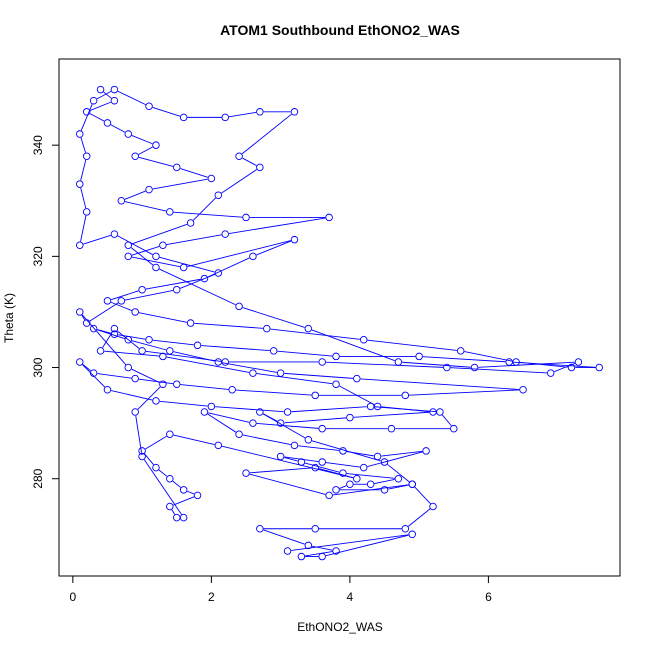 The image size is (650, 650). I want to click on y-axis-ticks: 280 300 320 340, so click(45, 312).